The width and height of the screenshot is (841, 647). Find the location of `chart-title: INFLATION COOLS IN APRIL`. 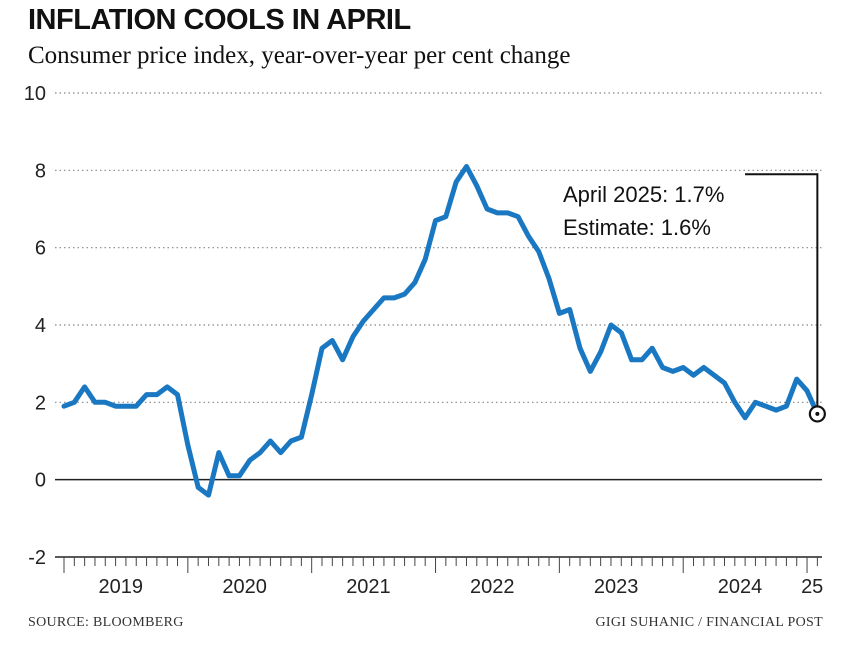

chart-title: INFLATION COOLS IN APRIL is located at coordinates (219, 20).